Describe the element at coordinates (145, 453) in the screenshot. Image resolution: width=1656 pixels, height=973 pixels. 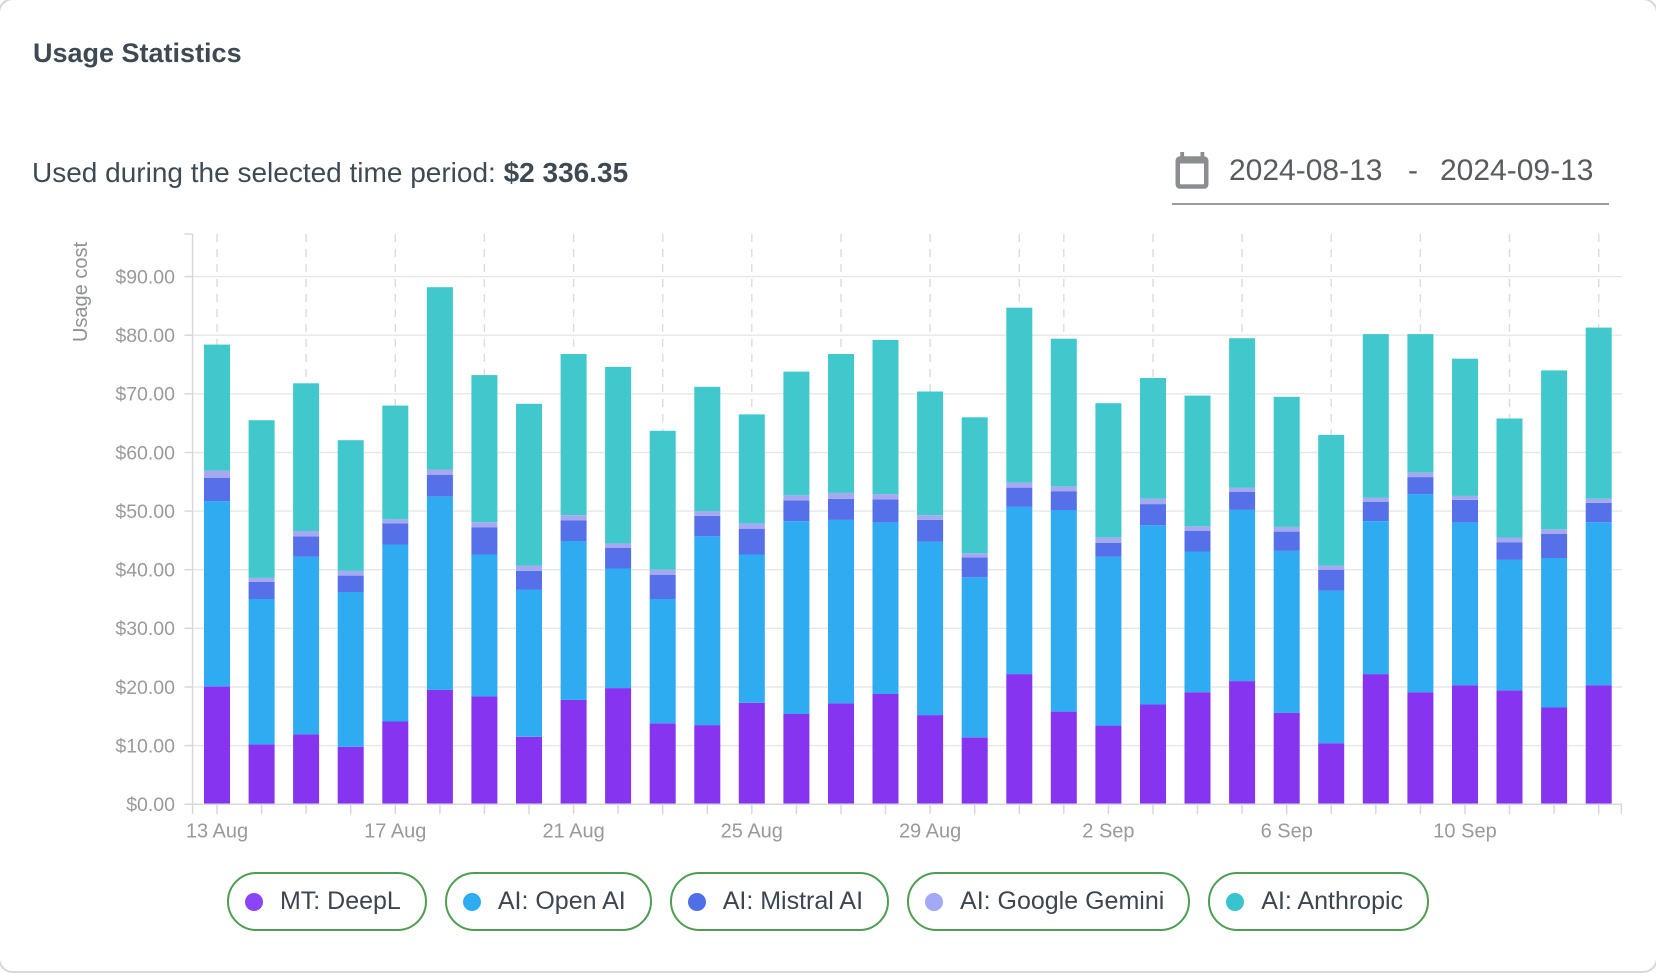
I see `svg-text: $60.00` at that location.